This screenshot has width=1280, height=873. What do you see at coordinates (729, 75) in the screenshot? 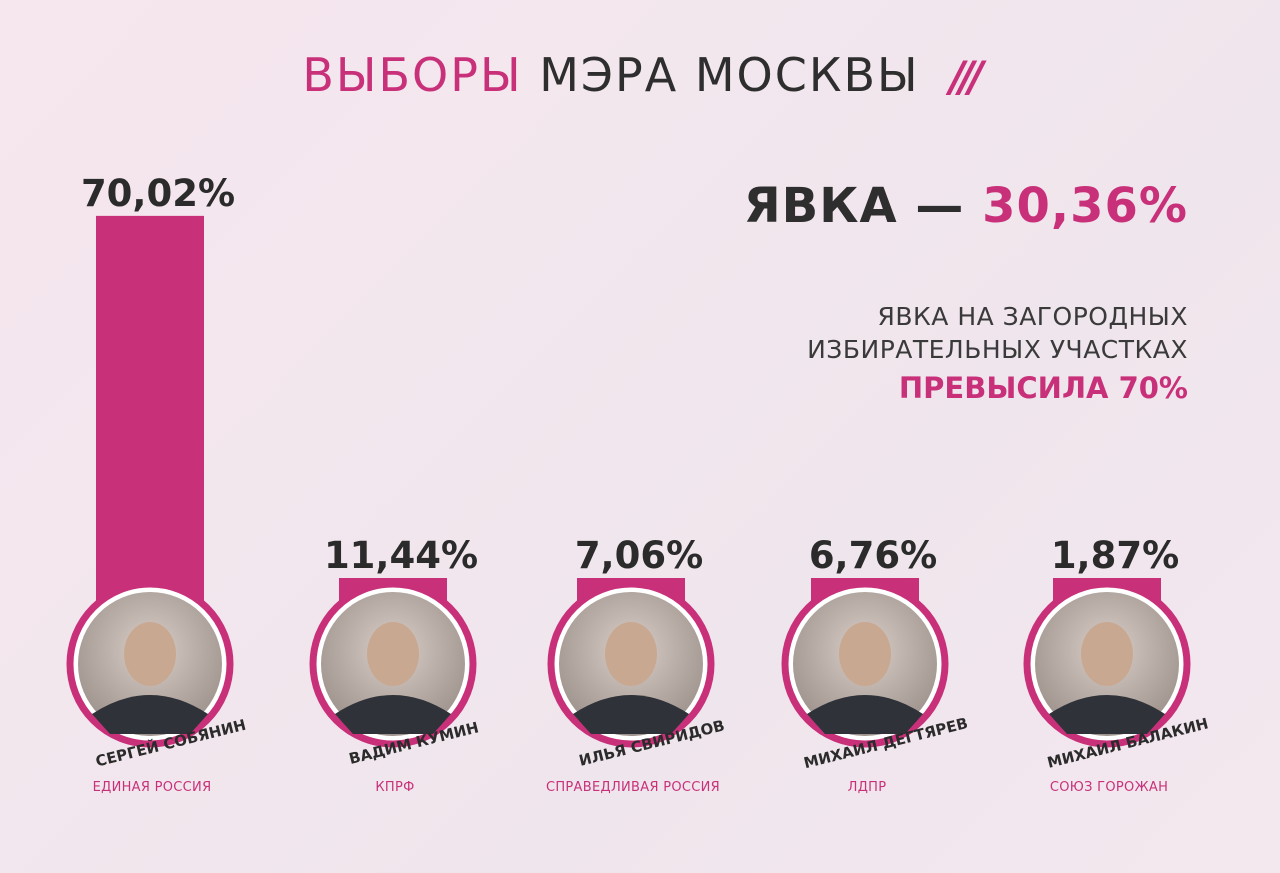
I see `title-part-mayor: МЭРА МОСКВЫ` at bounding box center [729, 75].